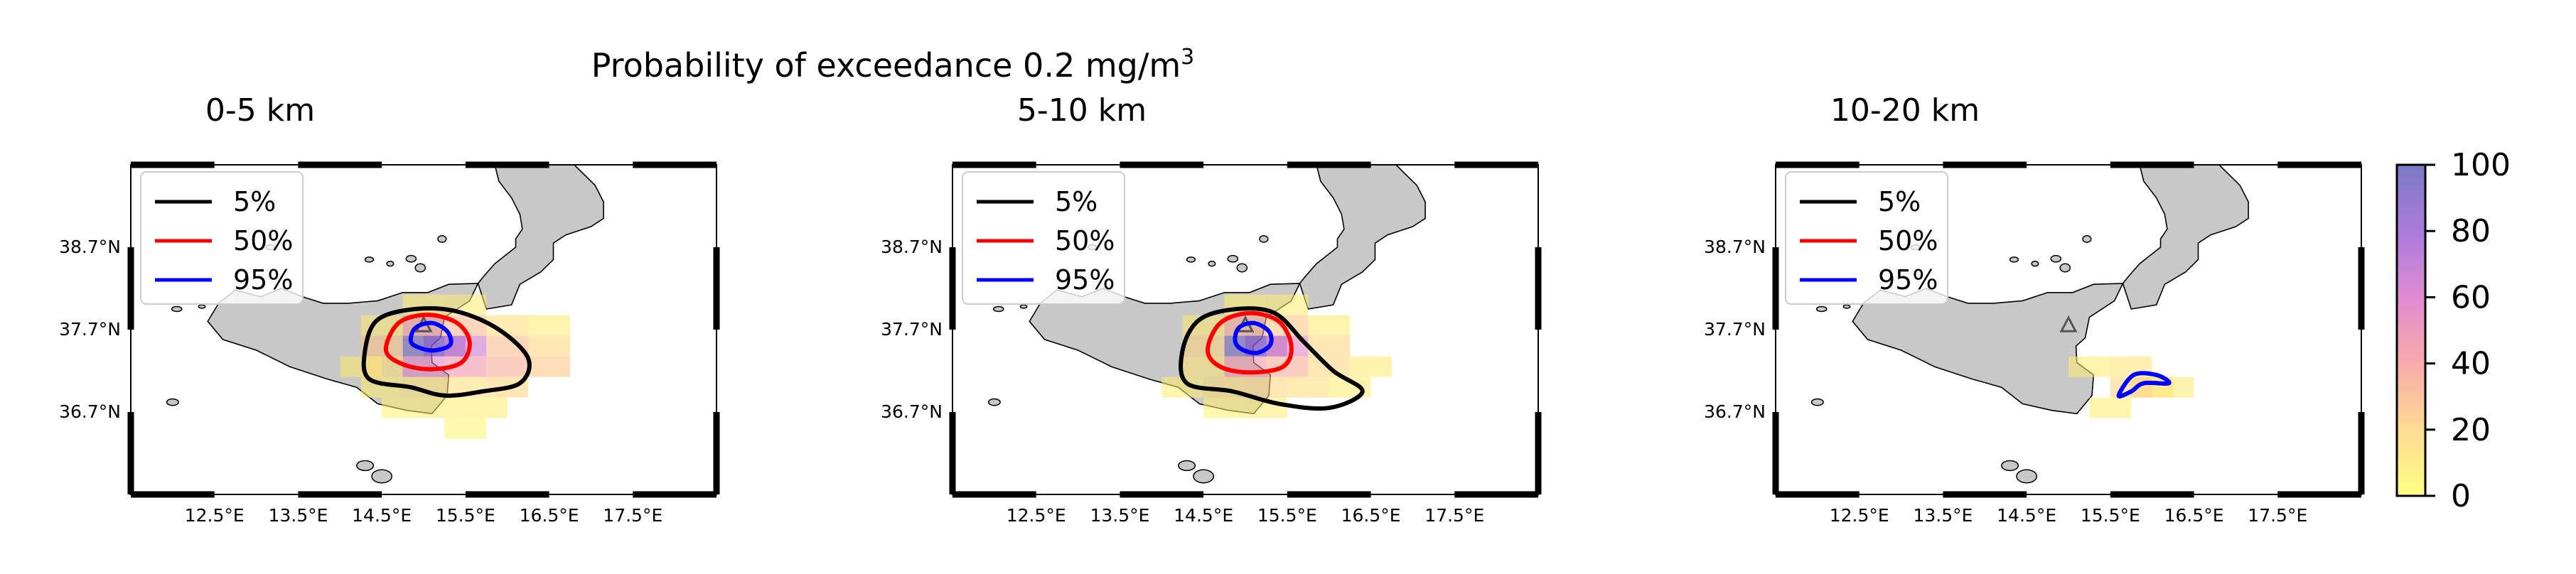 The width and height of the screenshot is (2576, 574). What do you see at coordinates (1082, 110) in the screenshot?
I see `panel-title: 5-10 km` at bounding box center [1082, 110].